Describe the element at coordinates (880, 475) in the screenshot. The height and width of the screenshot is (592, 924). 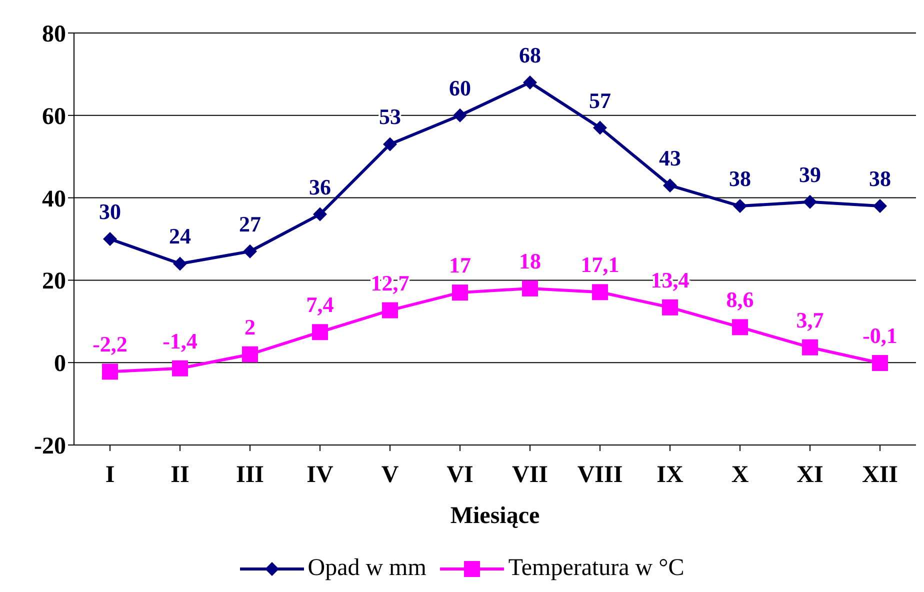
I see `x-tick-label: XII` at that location.